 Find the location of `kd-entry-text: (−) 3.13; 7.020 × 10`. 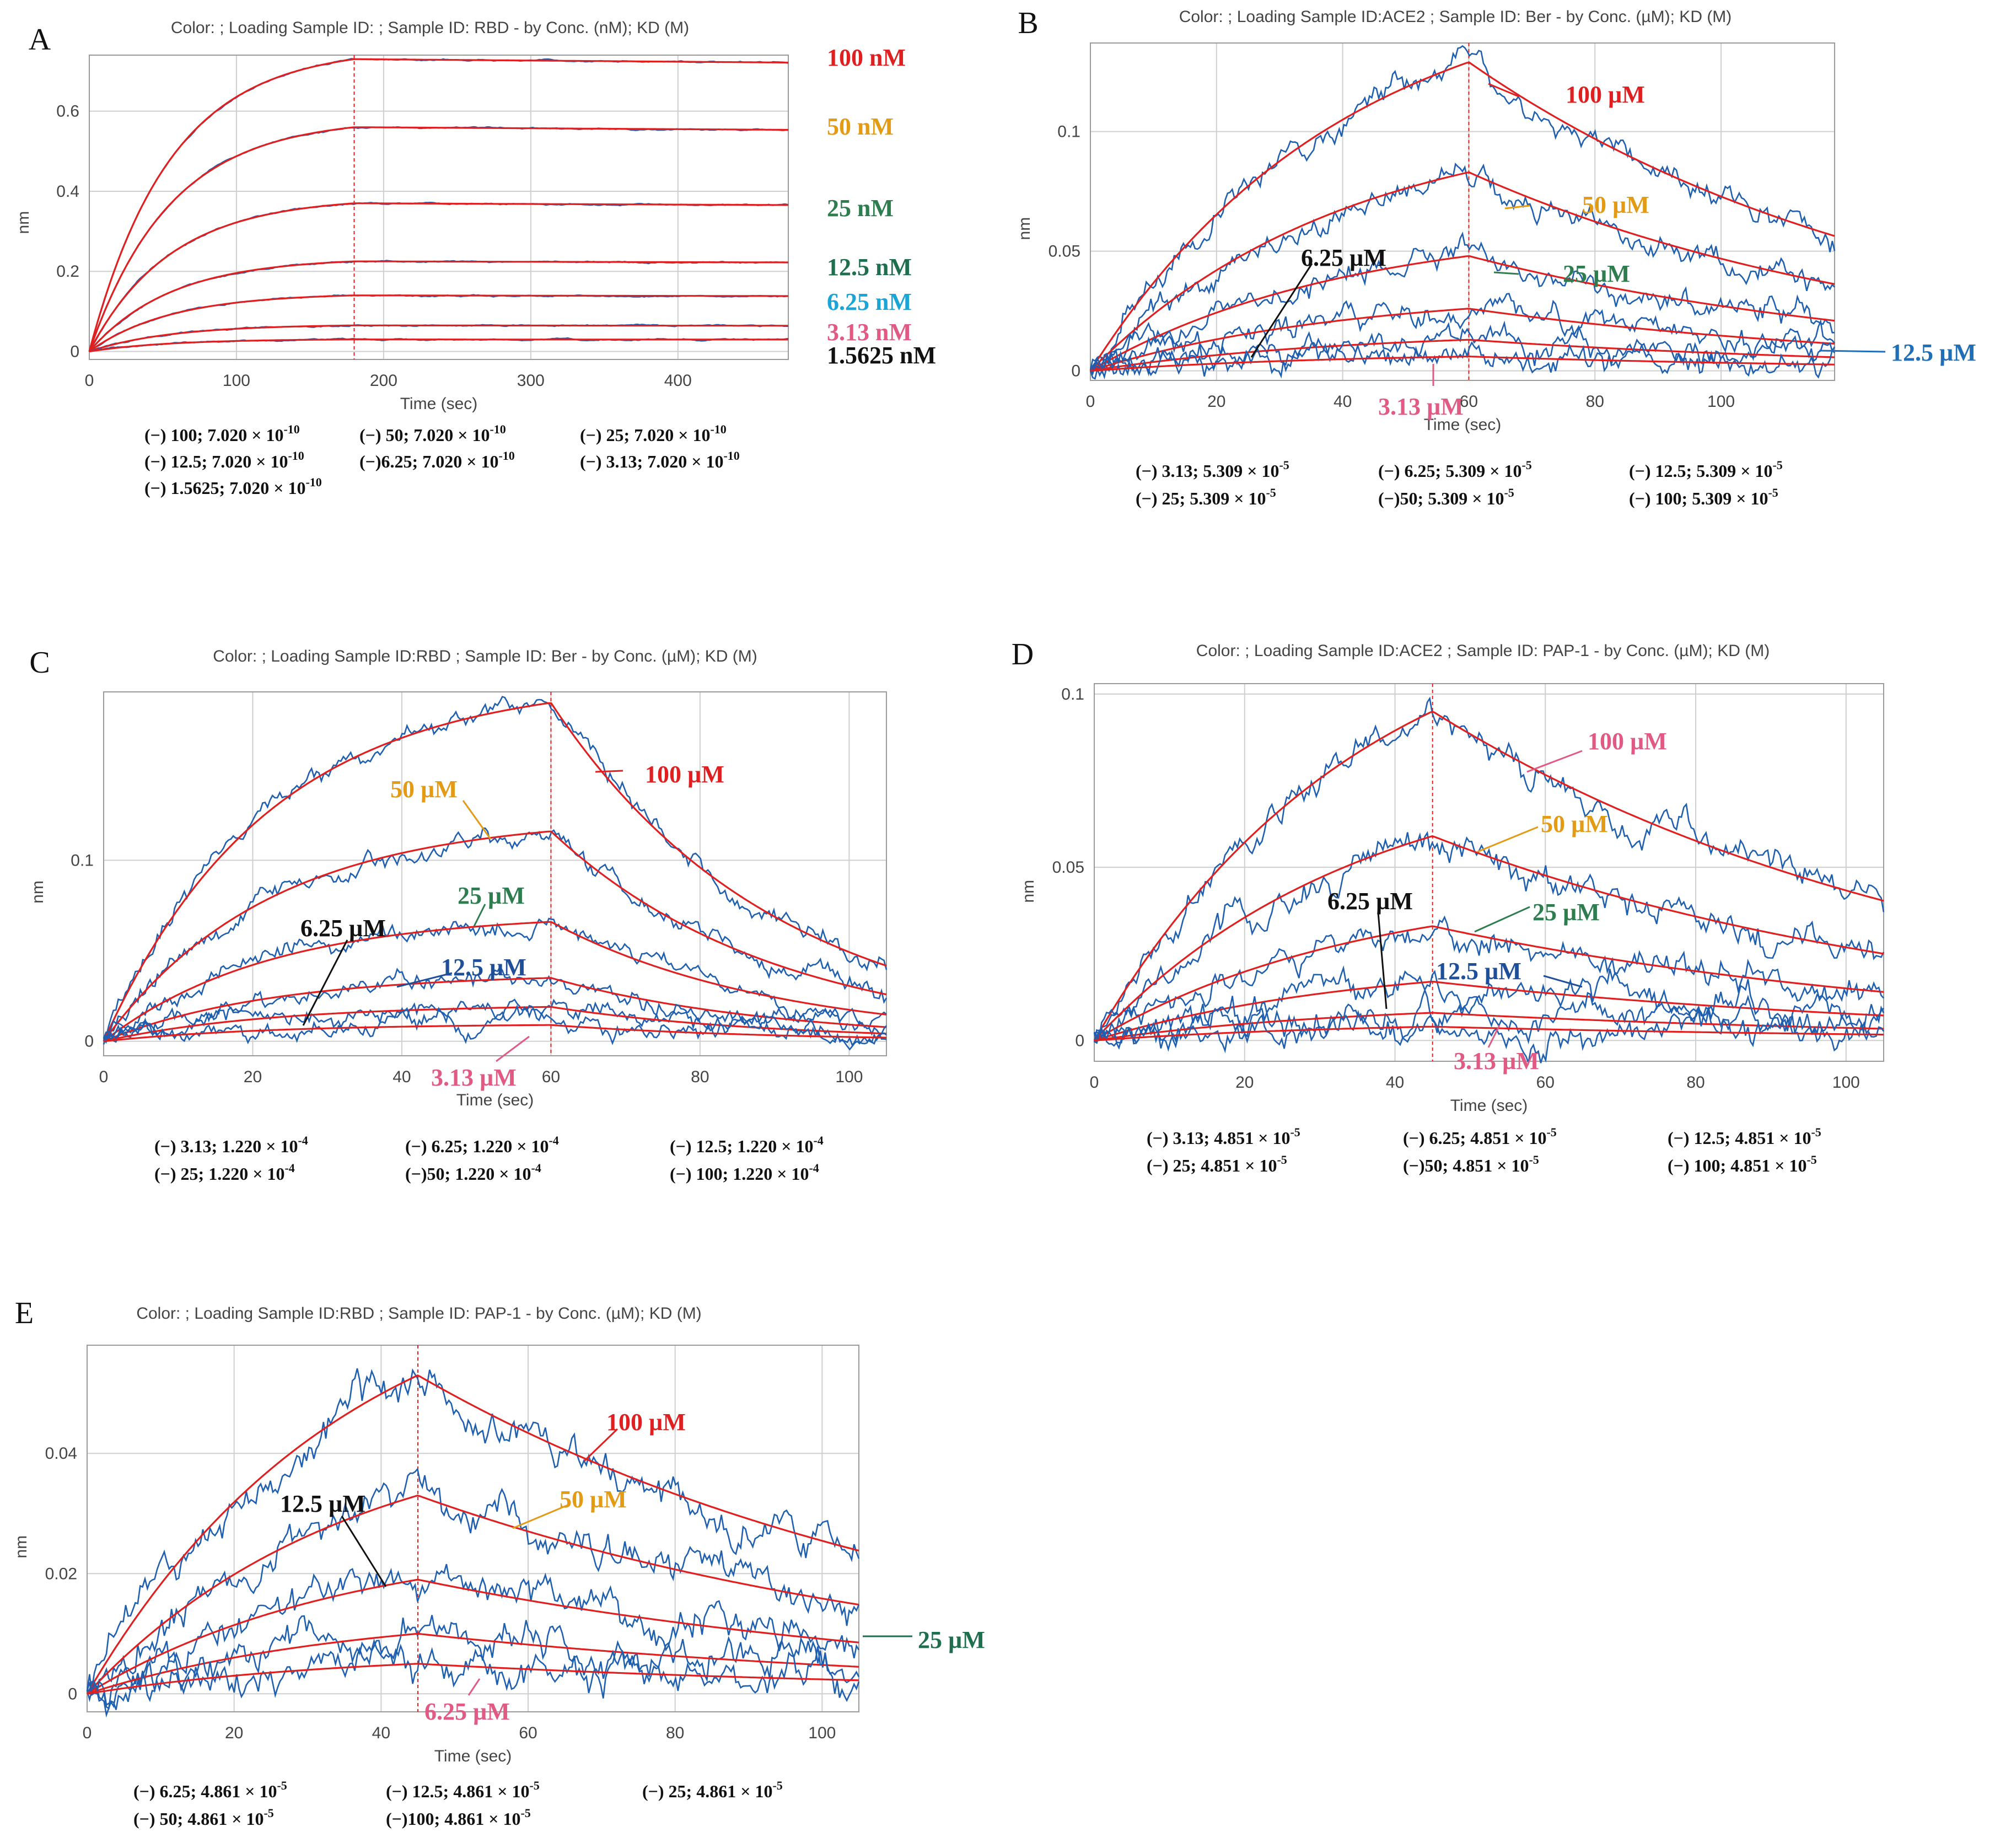

kd-entry-text: (−) 3.13; 7.020 × 10 is located at coordinates (652, 461).